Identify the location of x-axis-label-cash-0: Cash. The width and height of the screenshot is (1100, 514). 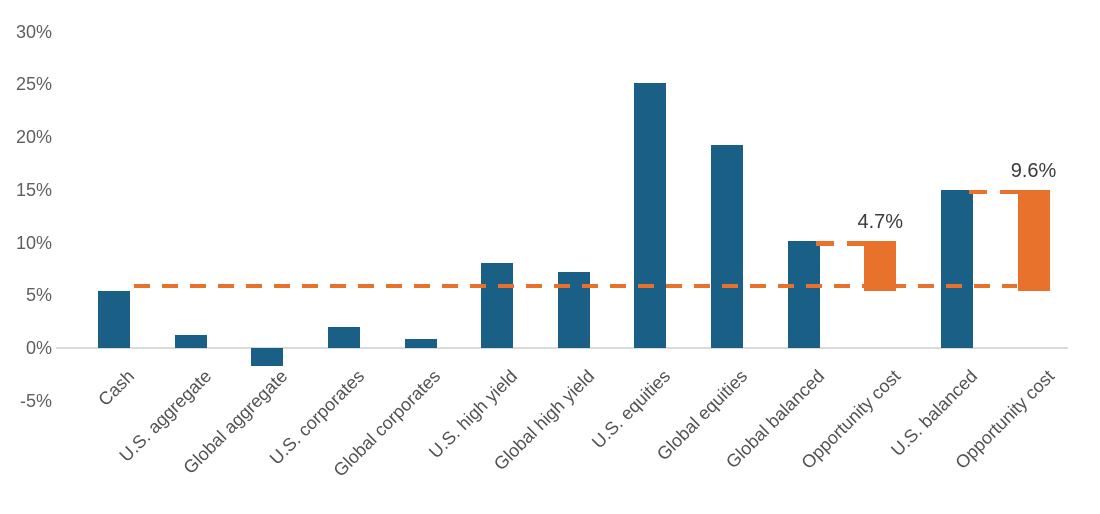
(116, 388).